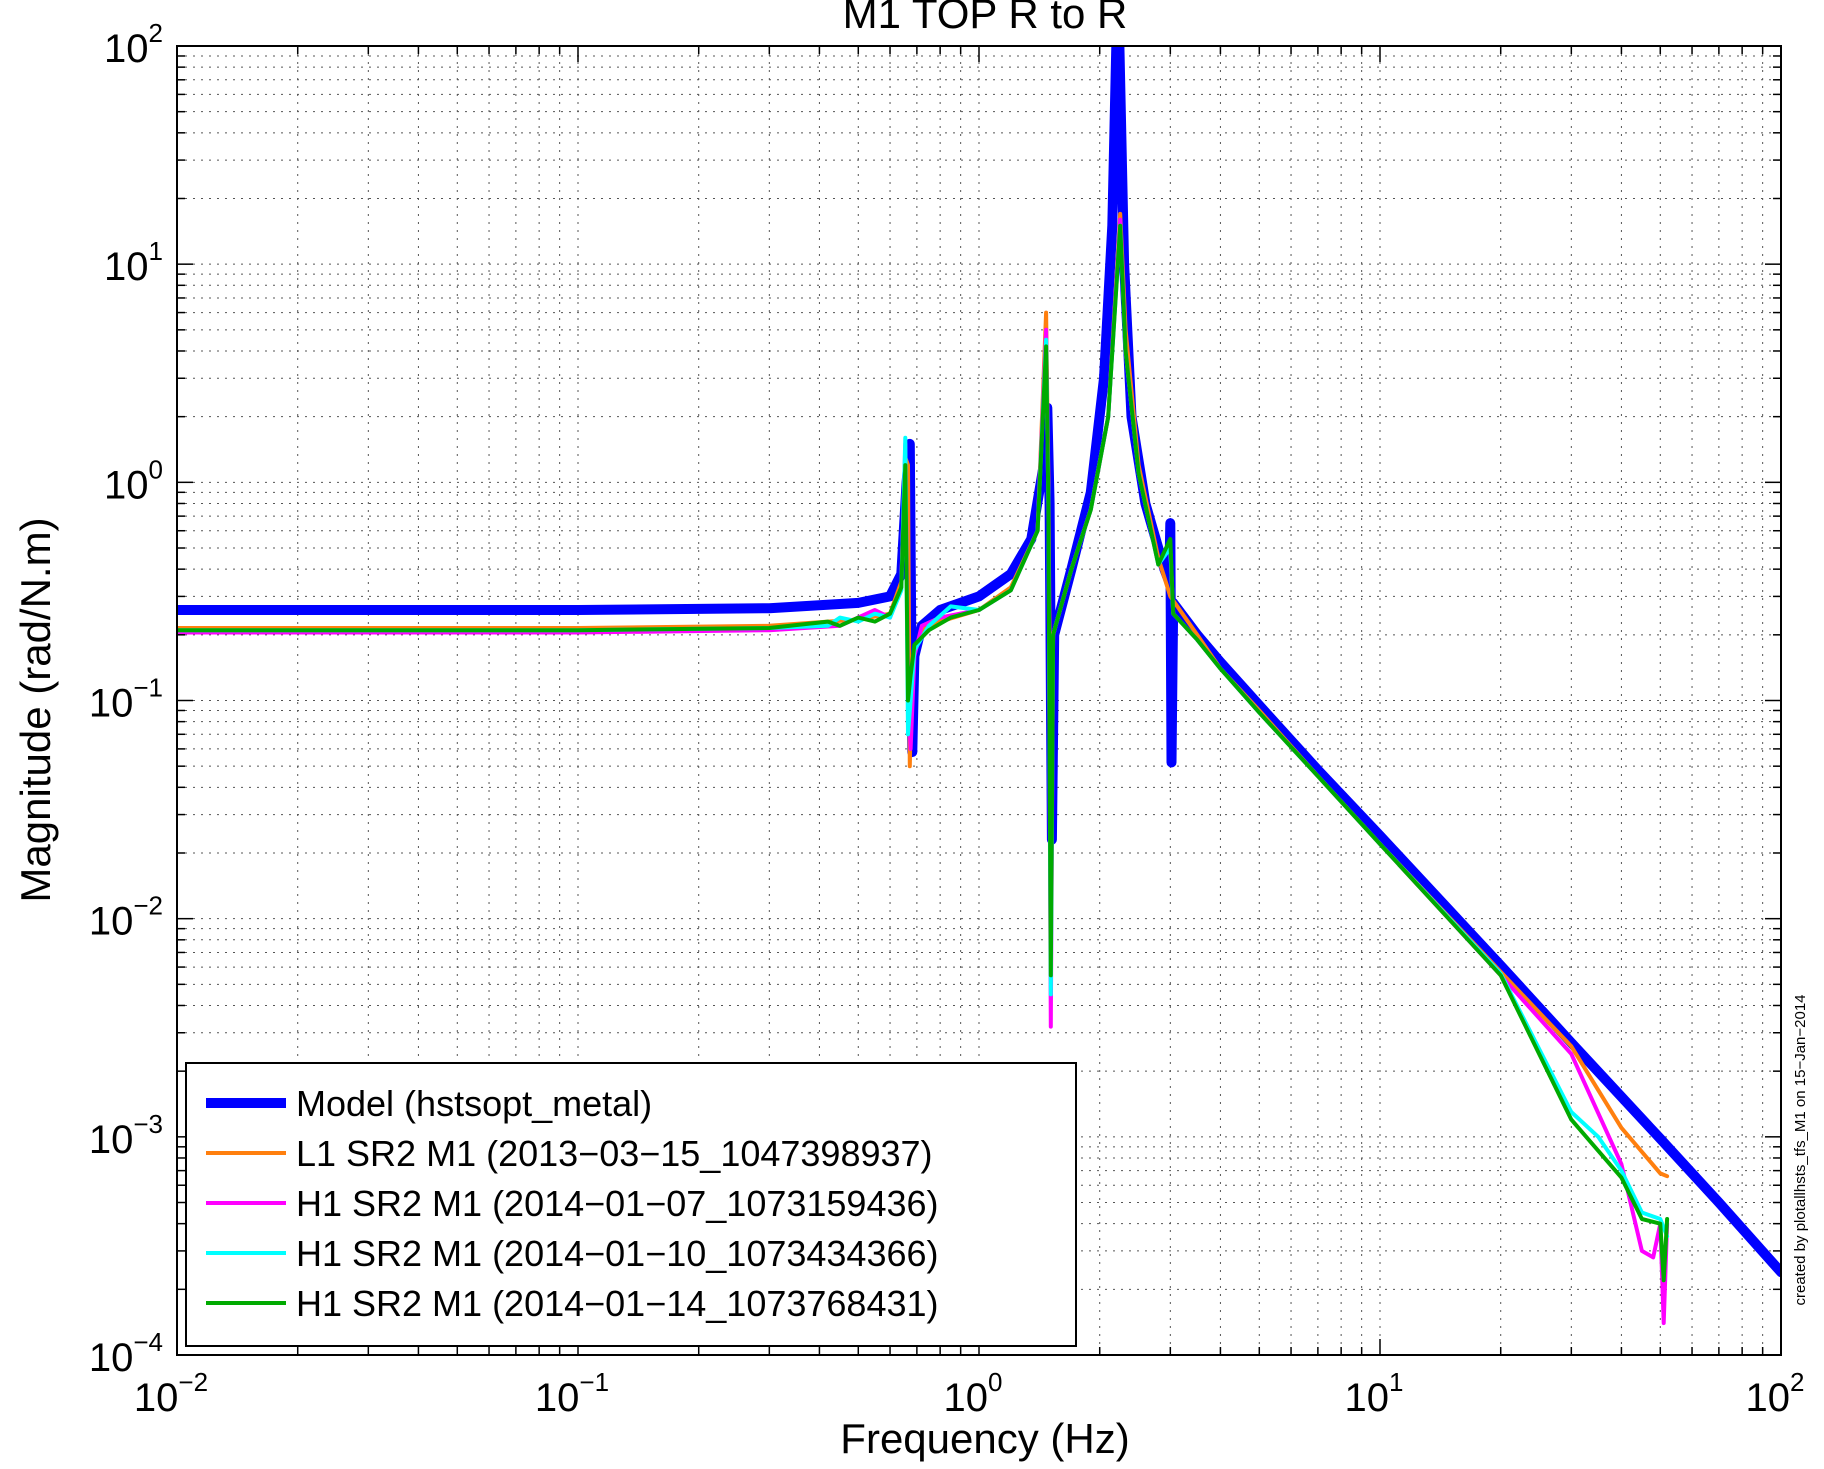 The width and height of the screenshot is (1824, 1469). What do you see at coordinates (126, 1353) in the screenshot?
I see `y-tick-label: 10⁻⁴` at bounding box center [126, 1353].